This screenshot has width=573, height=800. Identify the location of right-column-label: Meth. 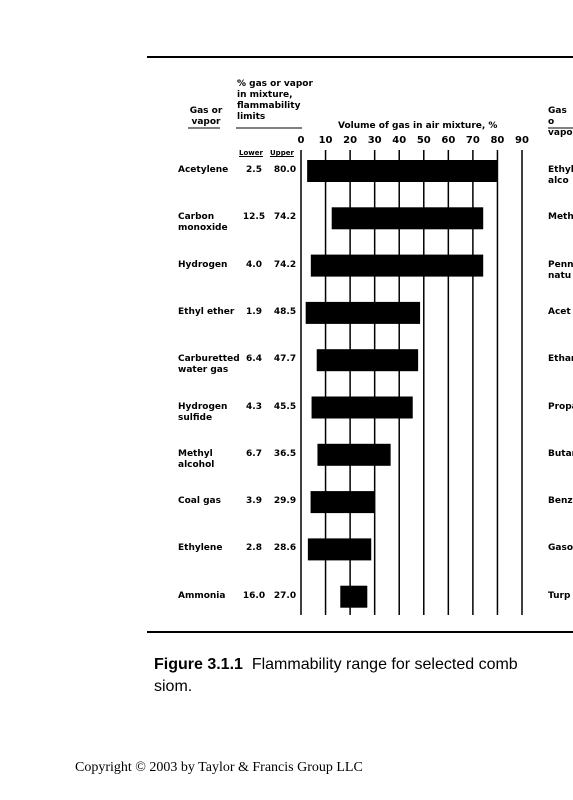
(560, 217).